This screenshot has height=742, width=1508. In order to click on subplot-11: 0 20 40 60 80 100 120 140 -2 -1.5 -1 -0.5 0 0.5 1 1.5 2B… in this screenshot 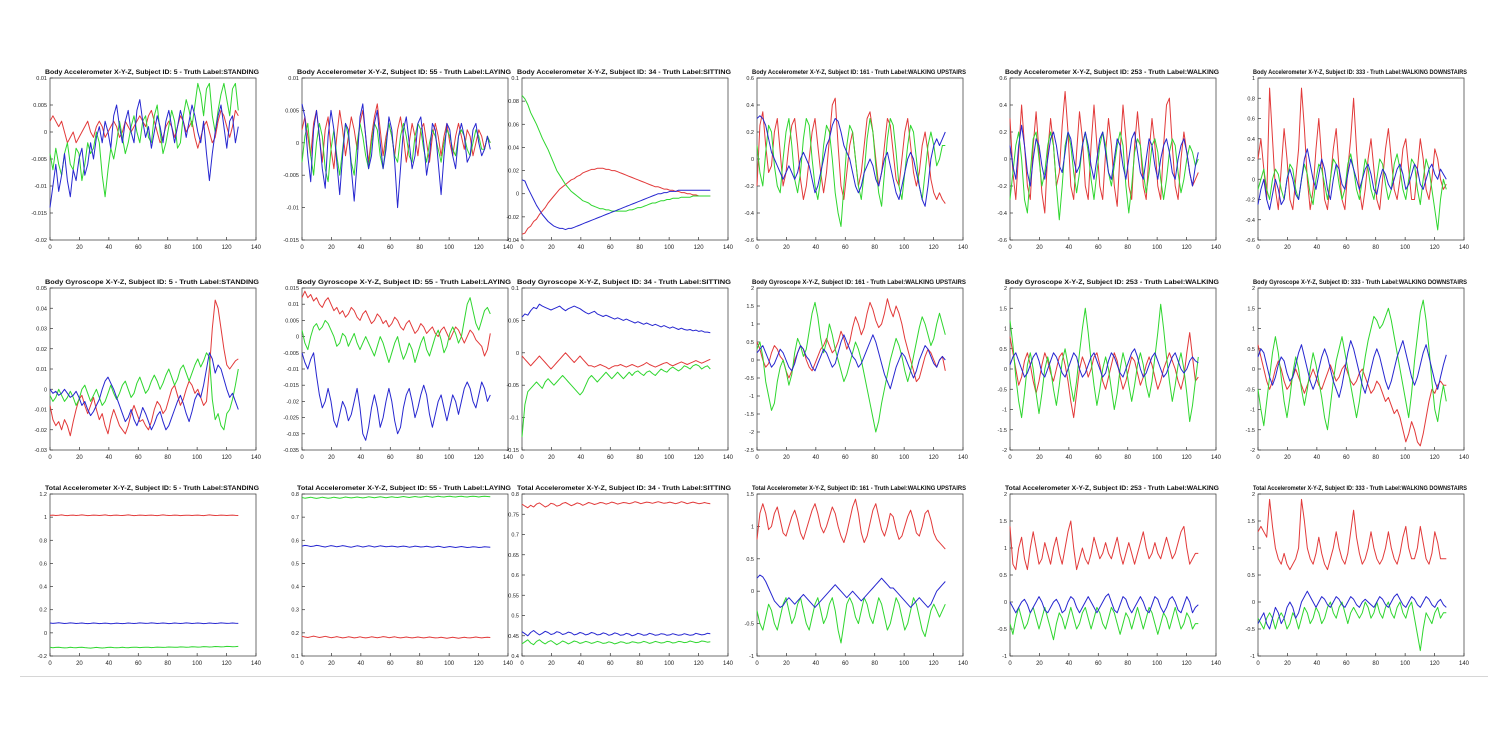, I will do `click(1110, 370)`.